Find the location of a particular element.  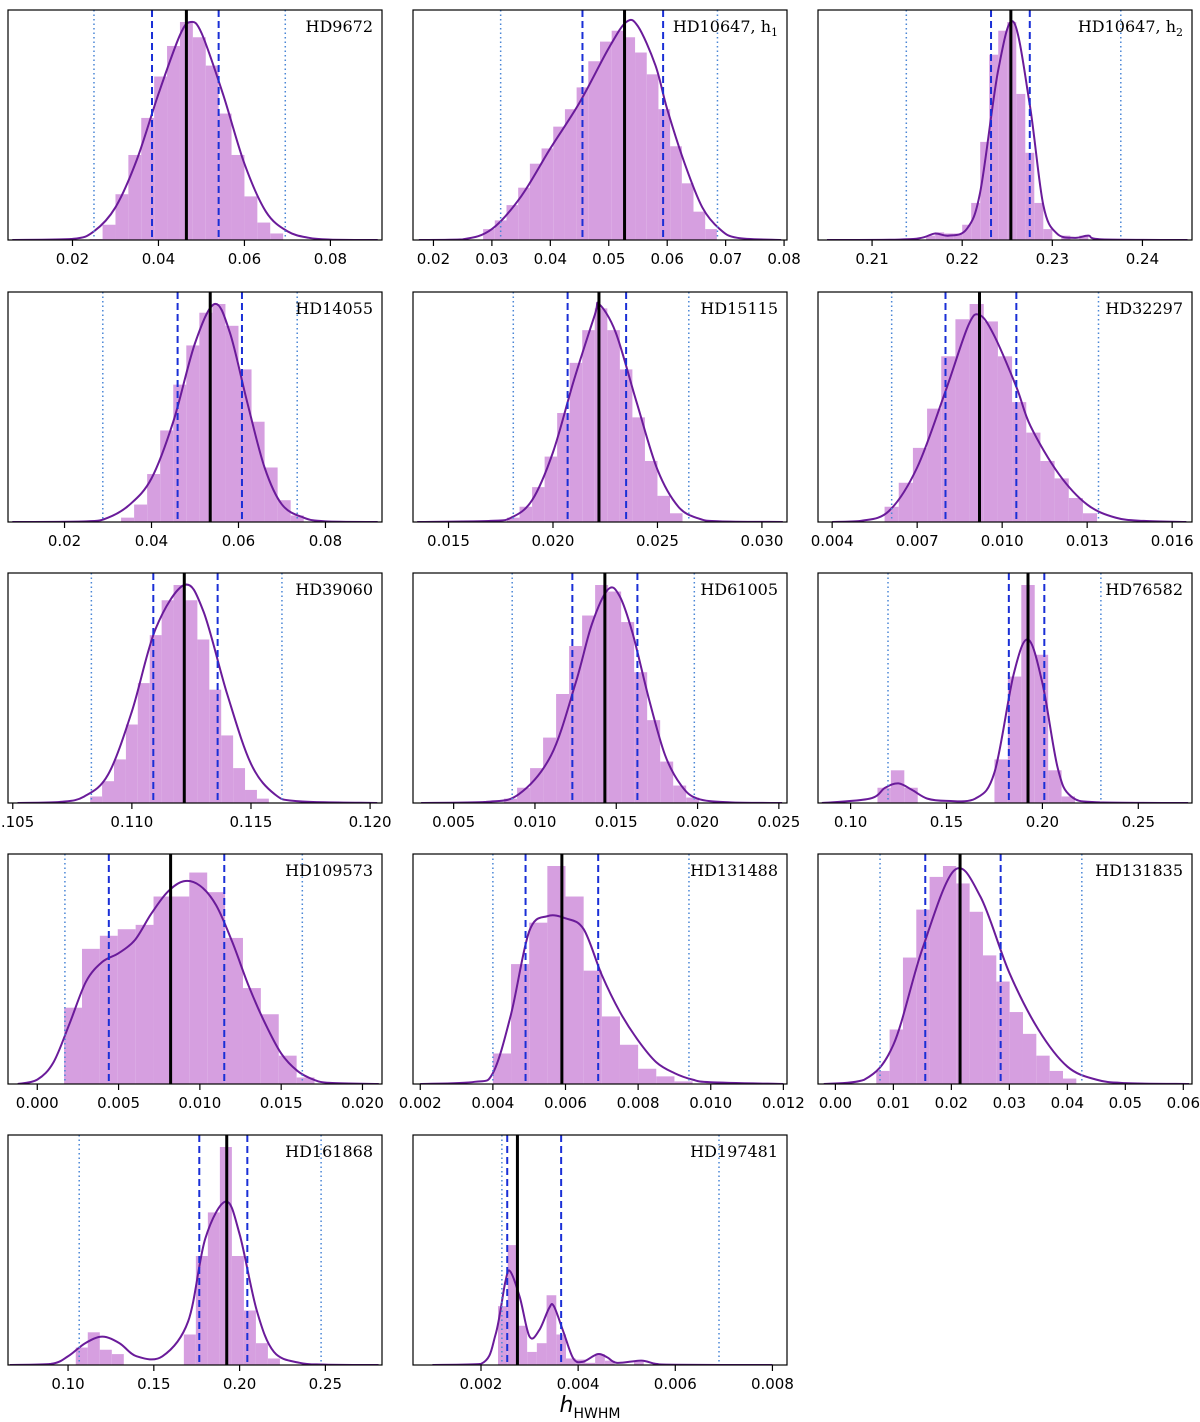

x-tick-label: 0.006 is located at coordinates (565, 1103).